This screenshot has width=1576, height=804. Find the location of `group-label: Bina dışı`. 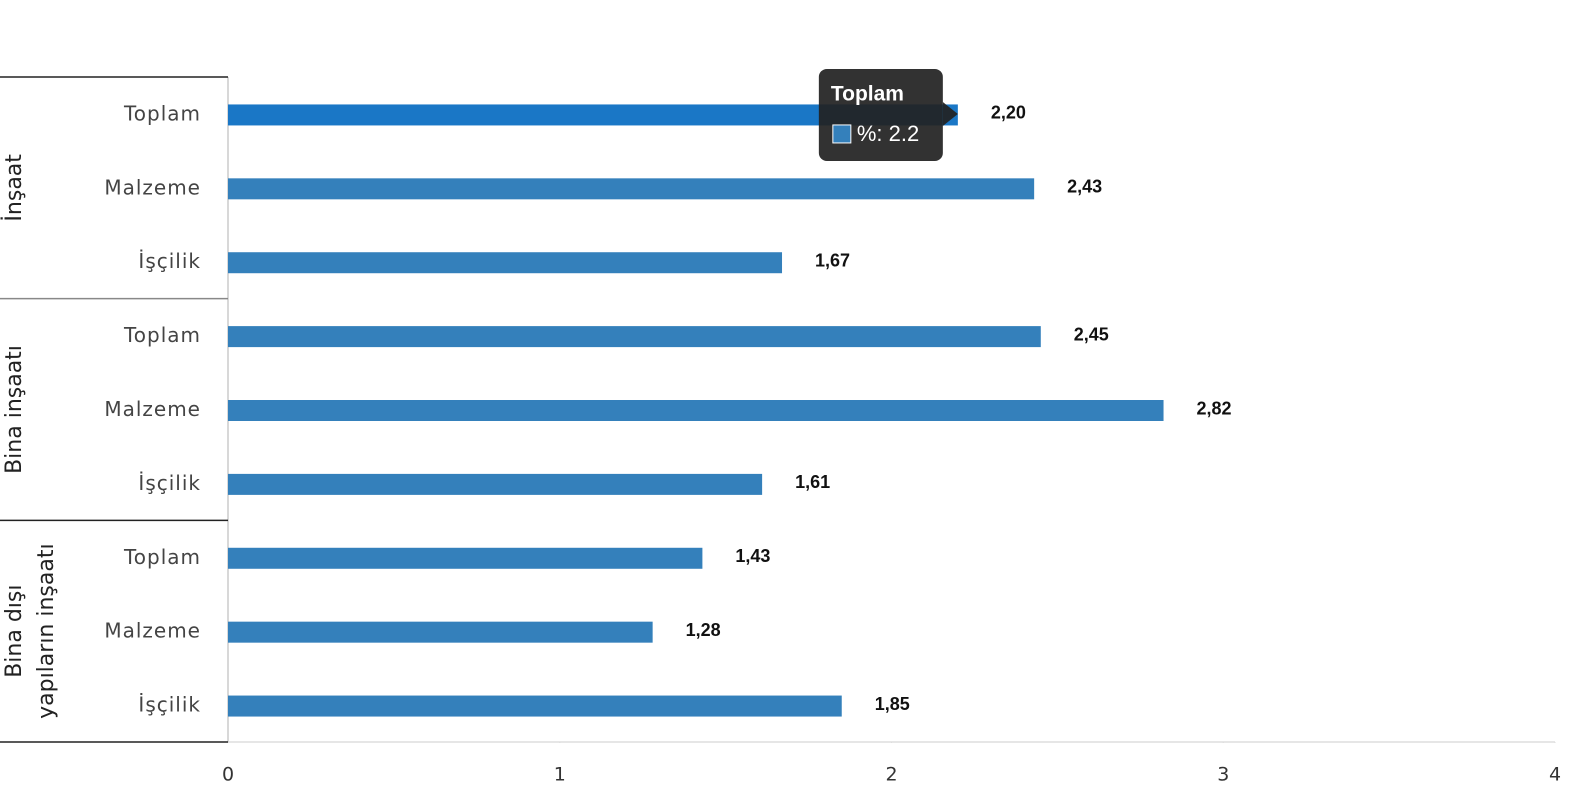

group-label: Bina dışı is located at coordinates (14, 631).